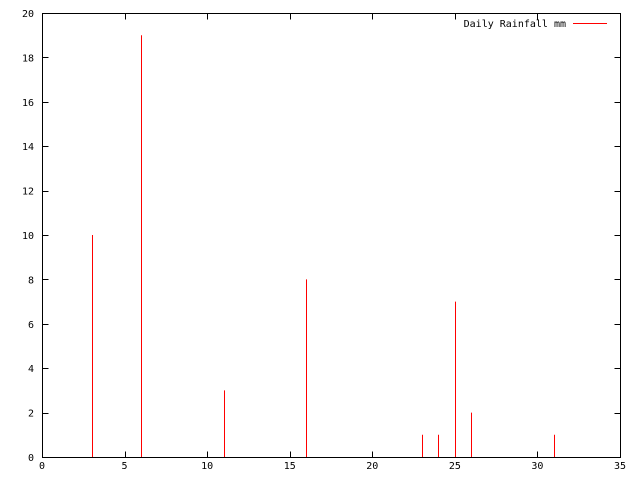 The width and height of the screenshot is (640, 480). I want to click on x-tick-label: 5, so click(125, 466).